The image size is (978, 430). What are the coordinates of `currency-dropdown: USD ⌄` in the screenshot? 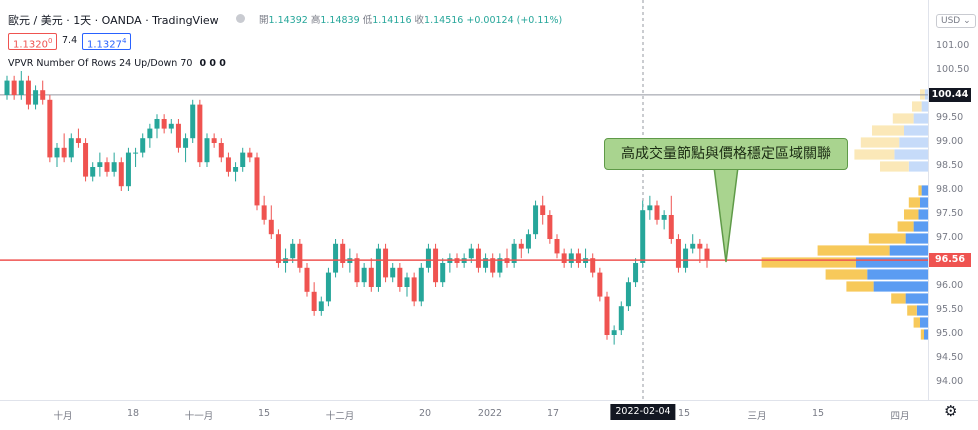 It's located at (956, 21).